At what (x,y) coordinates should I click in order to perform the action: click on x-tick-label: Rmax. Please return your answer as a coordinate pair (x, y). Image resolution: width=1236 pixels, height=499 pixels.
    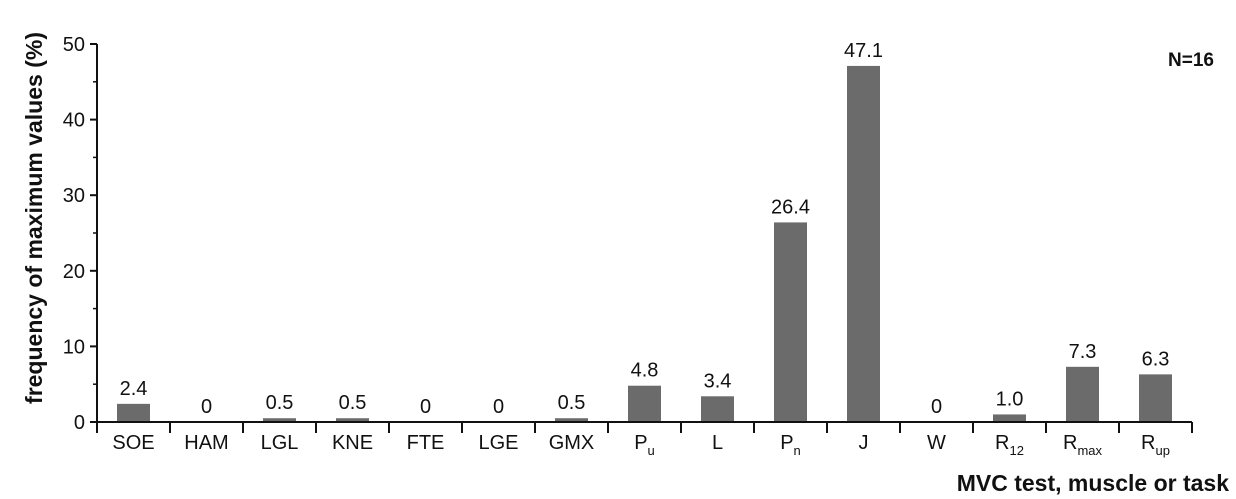
    Looking at the image, I should click on (1083, 445).